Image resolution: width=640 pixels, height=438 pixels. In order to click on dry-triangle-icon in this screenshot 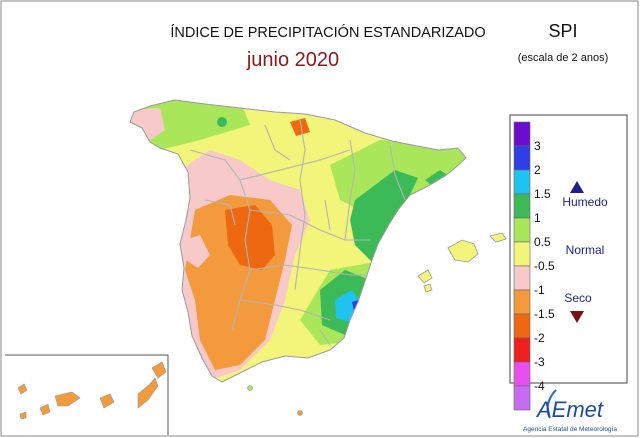, I will do `click(577, 317)`.